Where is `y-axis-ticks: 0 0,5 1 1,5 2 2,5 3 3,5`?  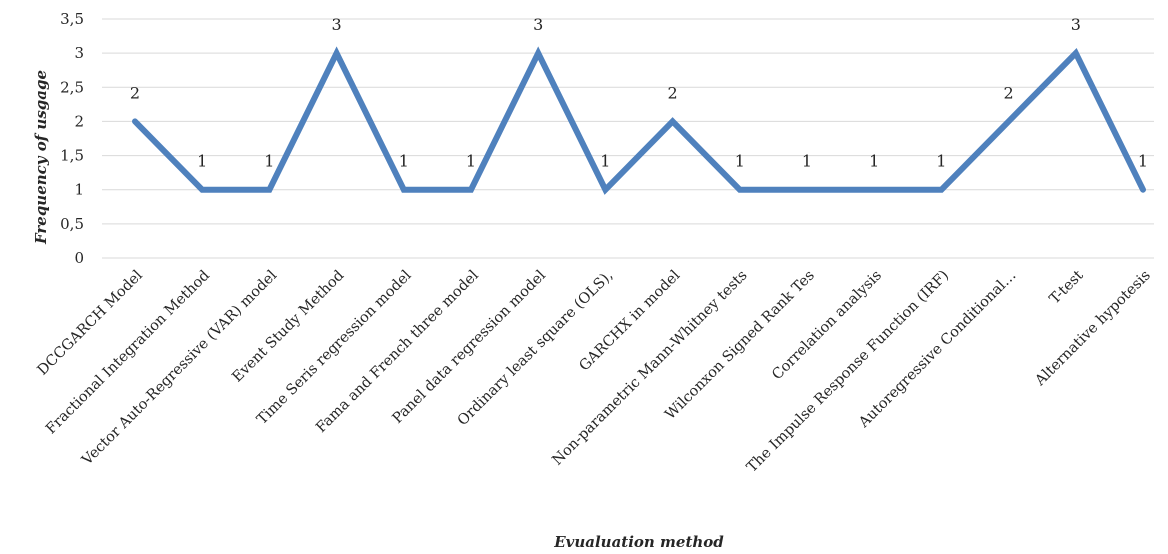
y-axis-ticks: 0 0,5 1 1,5 2 2,5 3 3,5 is located at coordinates (72, 138).